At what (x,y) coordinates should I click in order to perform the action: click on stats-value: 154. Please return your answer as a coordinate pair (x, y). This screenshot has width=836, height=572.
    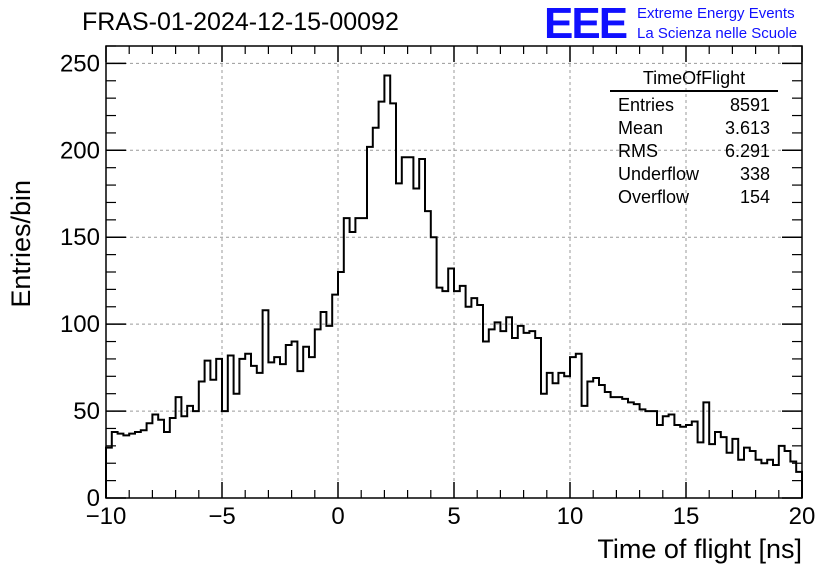
    Looking at the image, I should click on (754, 197).